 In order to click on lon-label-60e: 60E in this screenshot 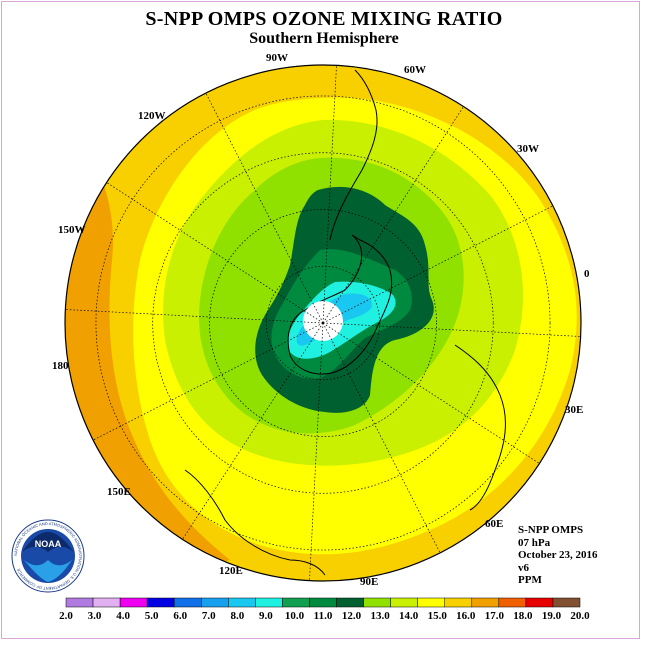, I will do `click(494, 524)`.